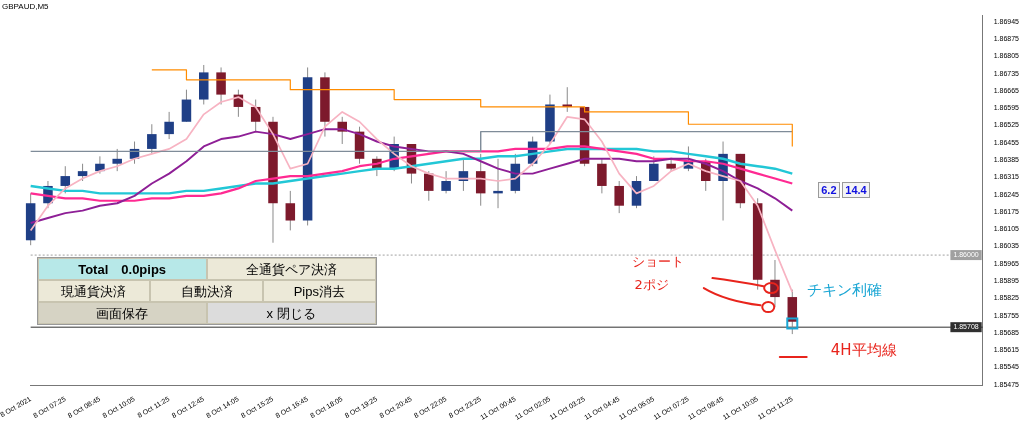 The width and height of the screenshot is (1024, 423). Describe the element at coordinates (26, 6) in the screenshot. I see `chart-title: GBPAUD,M5` at that location.